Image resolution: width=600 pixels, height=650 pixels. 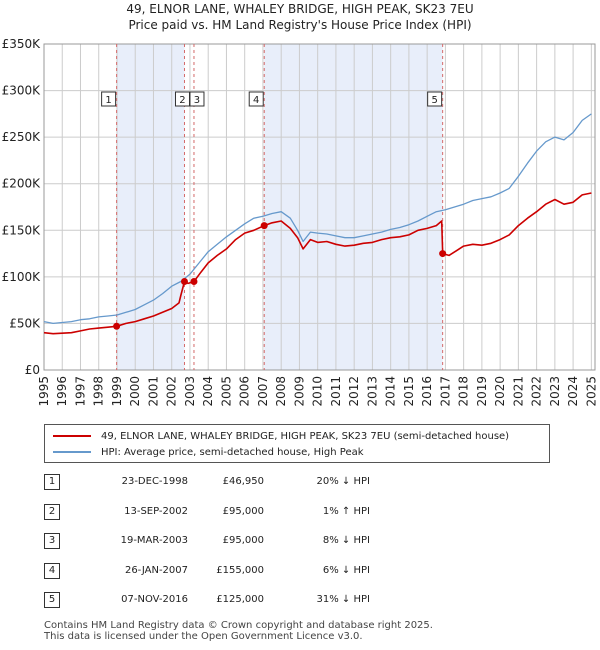 What do you see at coordinates (182, 100) in the screenshot?
I see `sale-number-label: 2` at bounding box center [182, 100].